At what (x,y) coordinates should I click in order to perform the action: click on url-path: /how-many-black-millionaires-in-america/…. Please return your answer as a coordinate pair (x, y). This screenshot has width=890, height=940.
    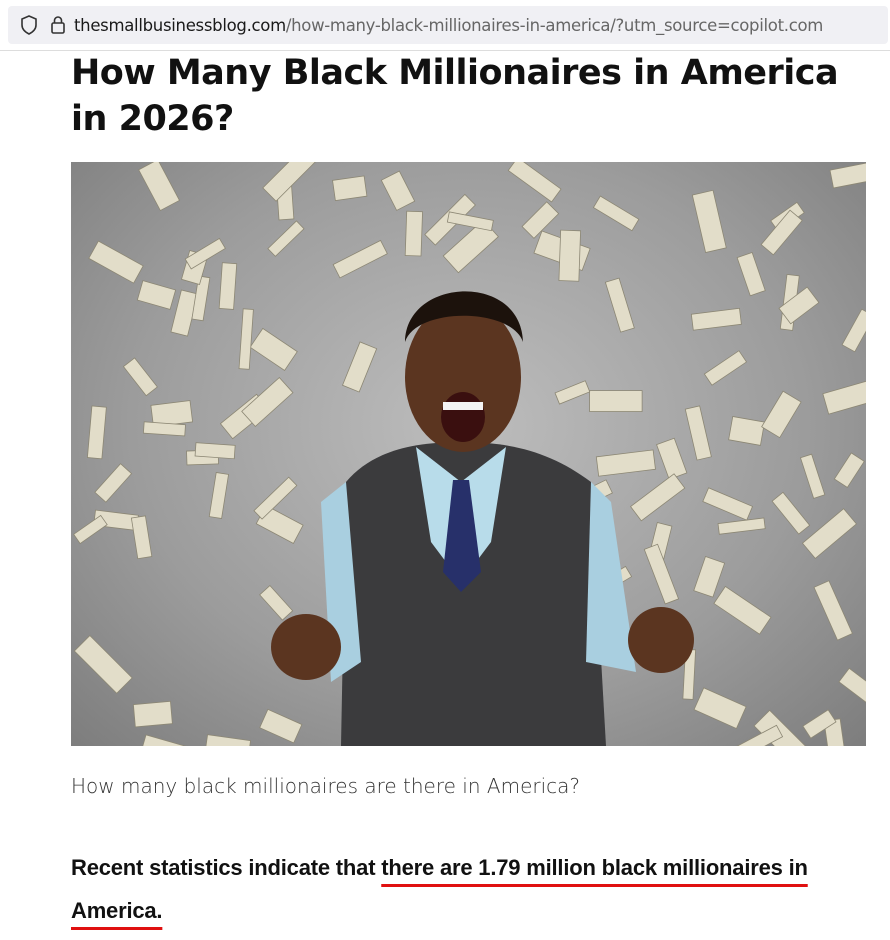
    Looking at the image, I should click on (554, 25).